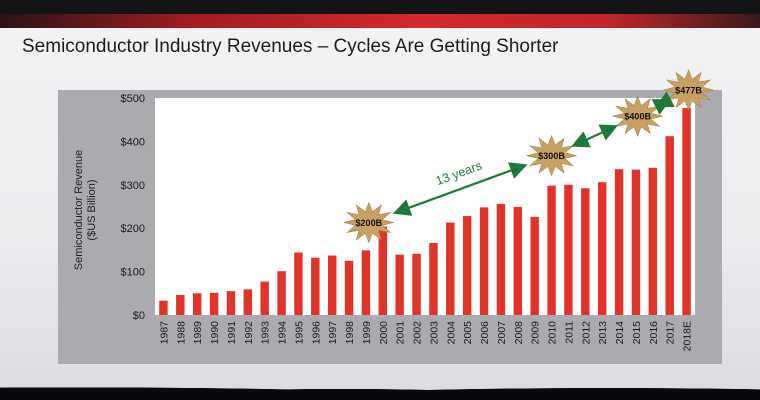 The width and height of the screenshot is (760, 400). I want to click on x-tick-label: 1996, so click(316, 333).